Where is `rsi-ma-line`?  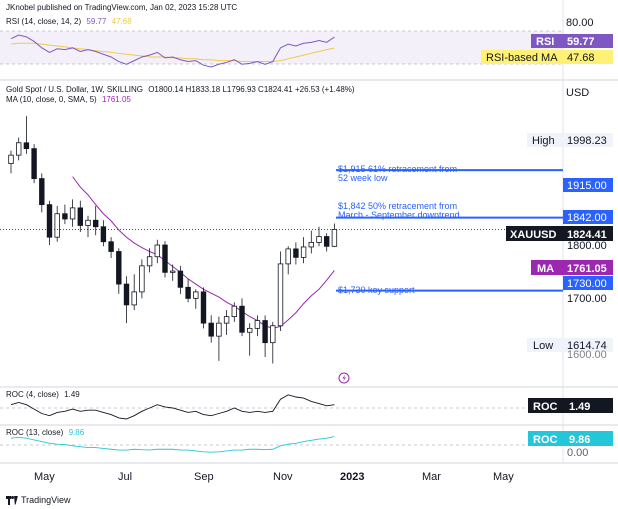 rsi-ma-line is located at coordinates (172, 52).